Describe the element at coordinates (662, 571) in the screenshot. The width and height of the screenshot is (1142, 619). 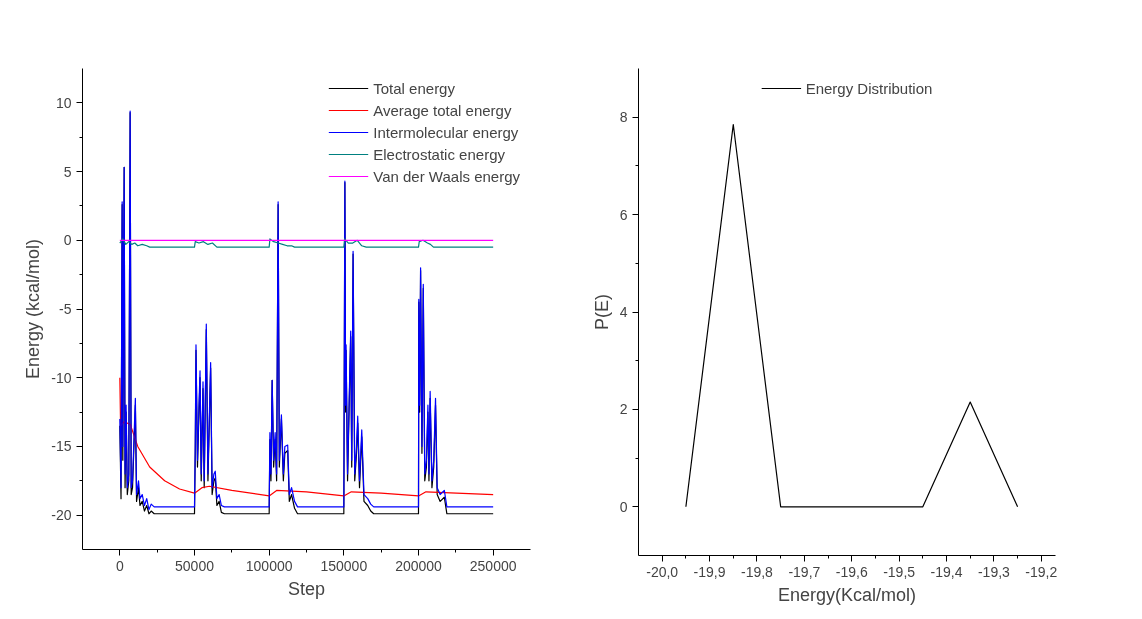
I see `x-tick-label: -20,0` at that location.